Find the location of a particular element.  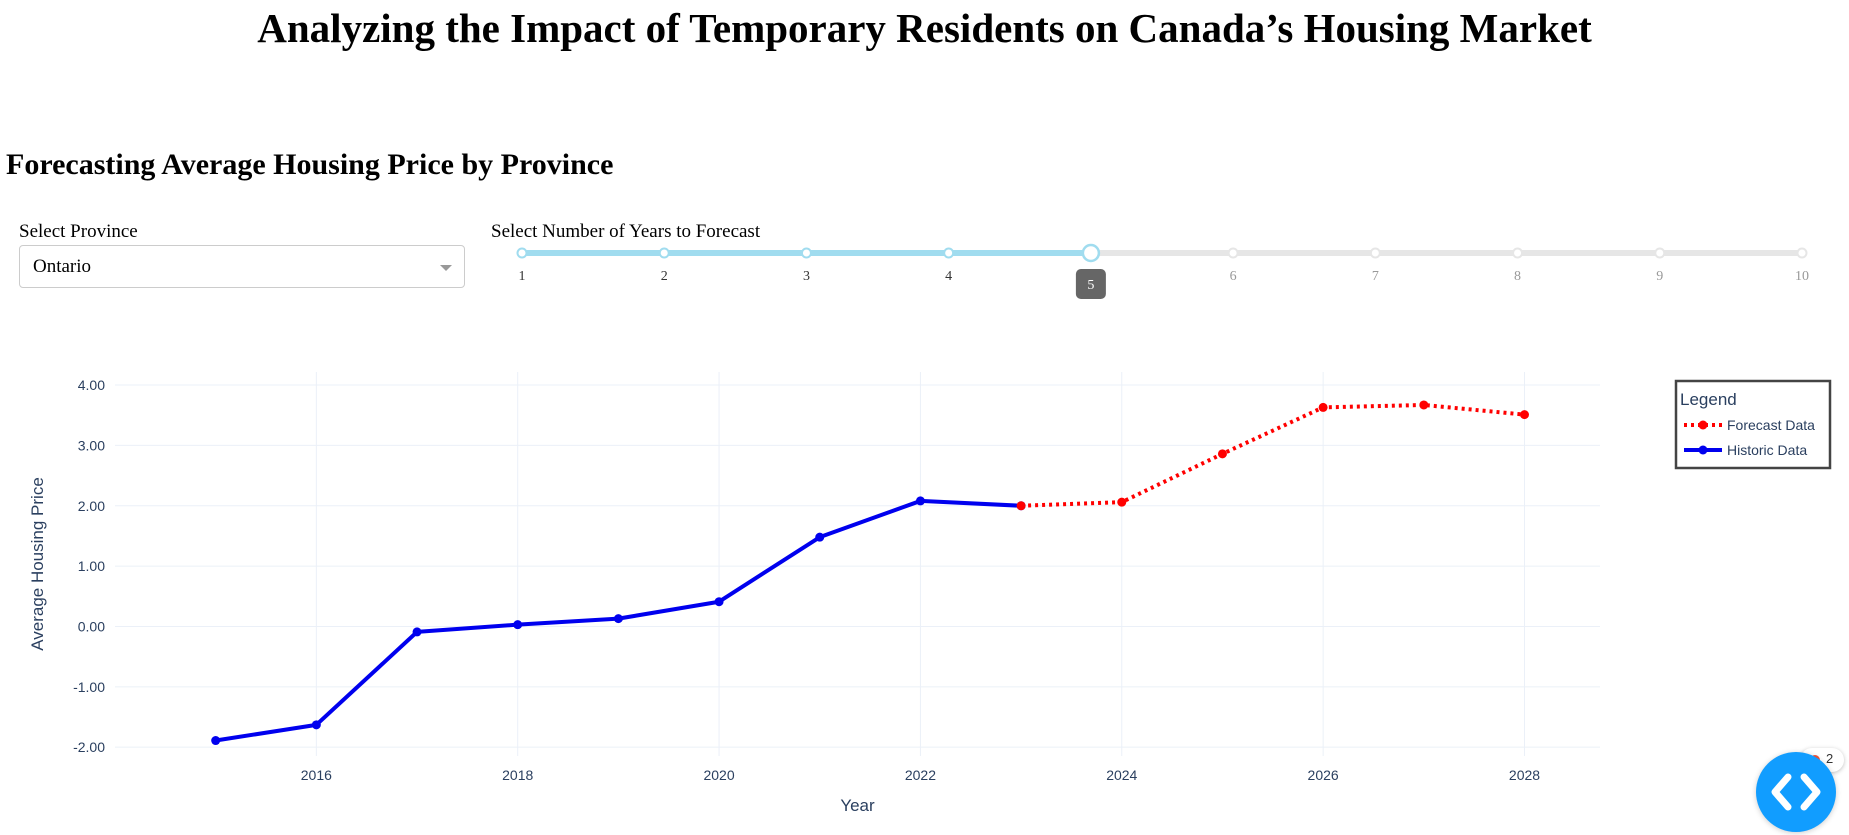

slider-mark-label: 4 is located at coordinates (948, 276).